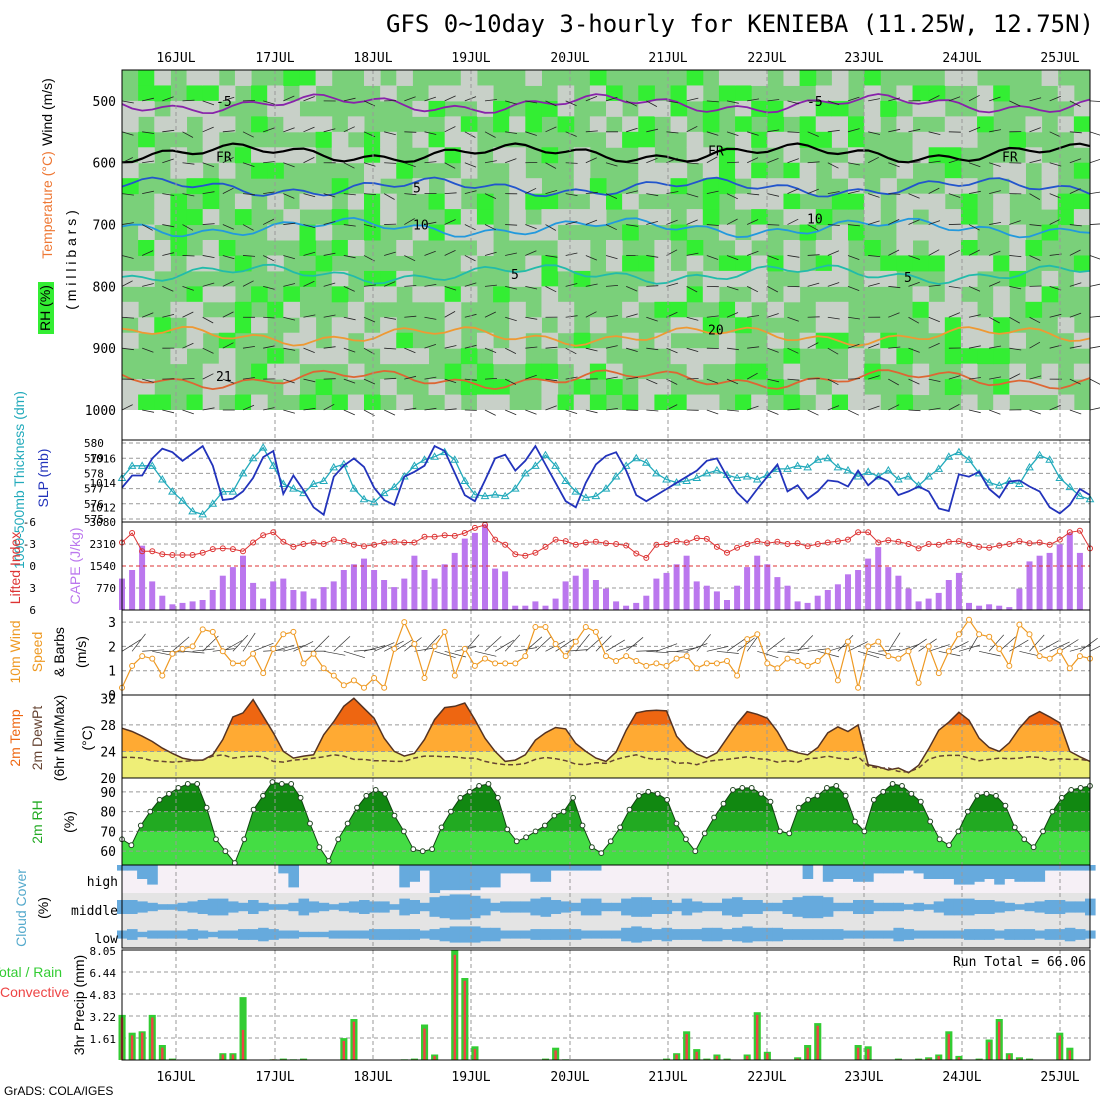 This screenshot has width=1100, height=1100. What do you see at coordinates (470, 1077) in the screenshot?
I see `date-label-19jul: 19JUL` at bounding box center [470, 1077].